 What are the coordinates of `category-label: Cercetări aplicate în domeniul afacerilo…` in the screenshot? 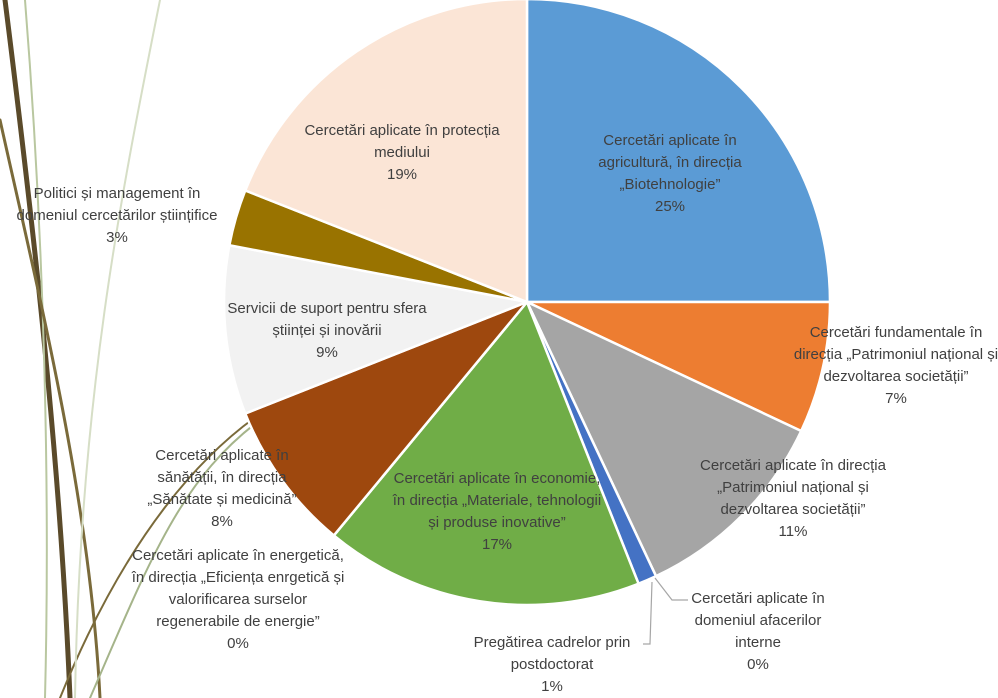 It's located at (758, 620).